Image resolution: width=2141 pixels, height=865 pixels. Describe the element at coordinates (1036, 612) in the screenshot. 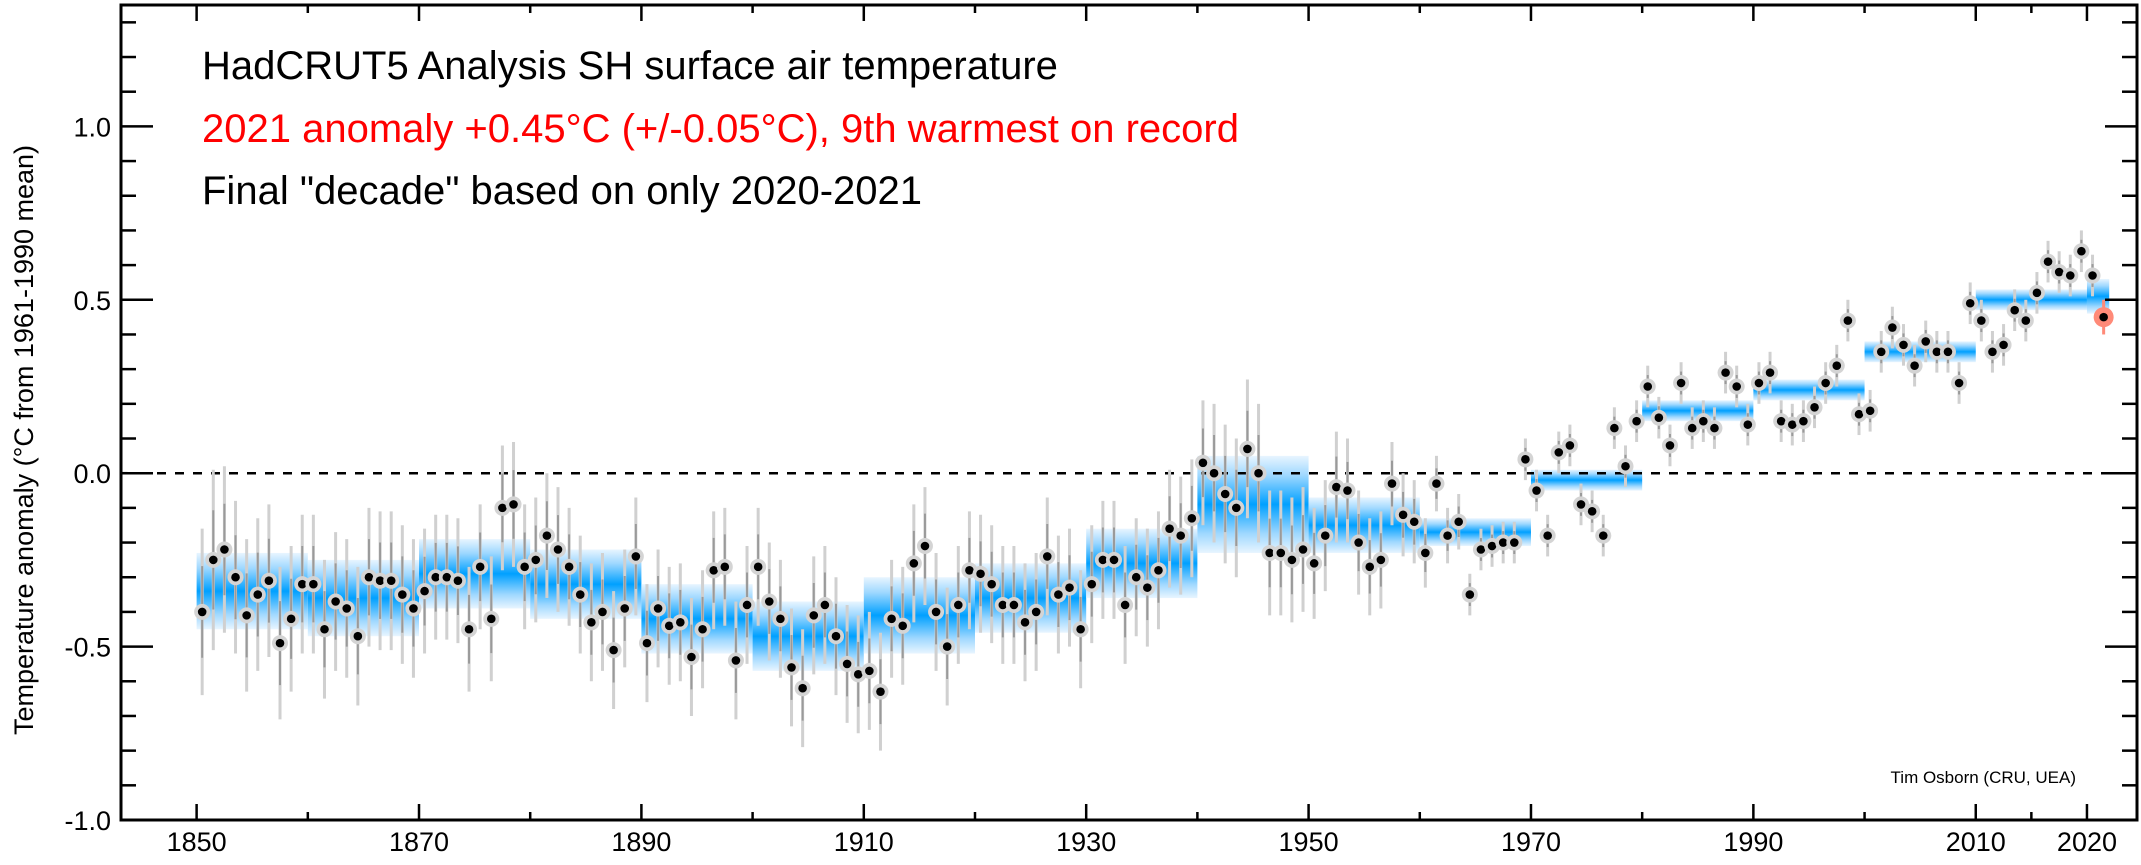

I see `data-point-1925` at that location.